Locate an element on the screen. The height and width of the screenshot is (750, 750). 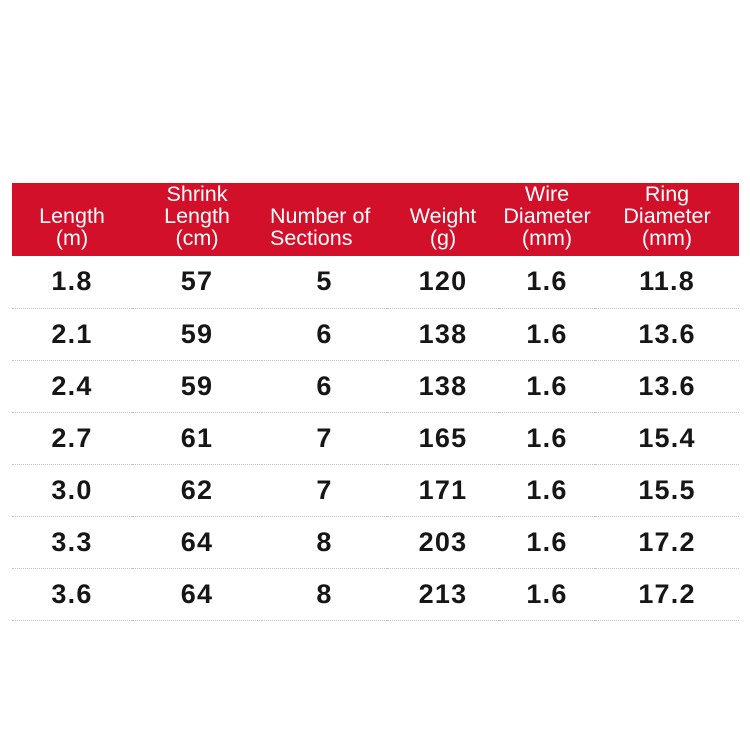
column-header-ring-diameter: Ring Diameter (mm) is located at coordinates (667, 216).